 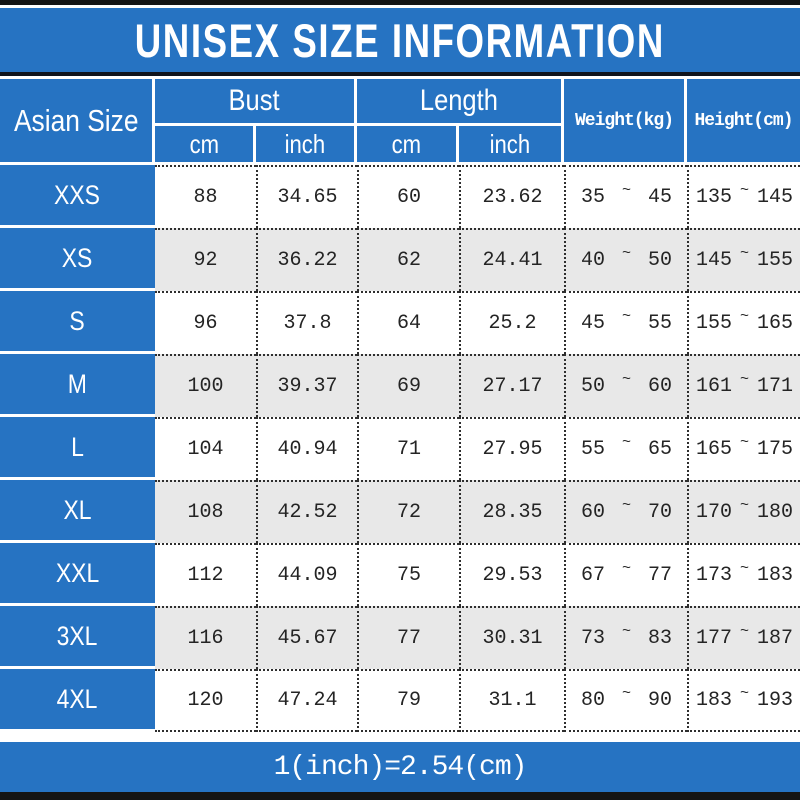 I want to click on header-asian-size: Asian Size, so click(x=77, y=120).